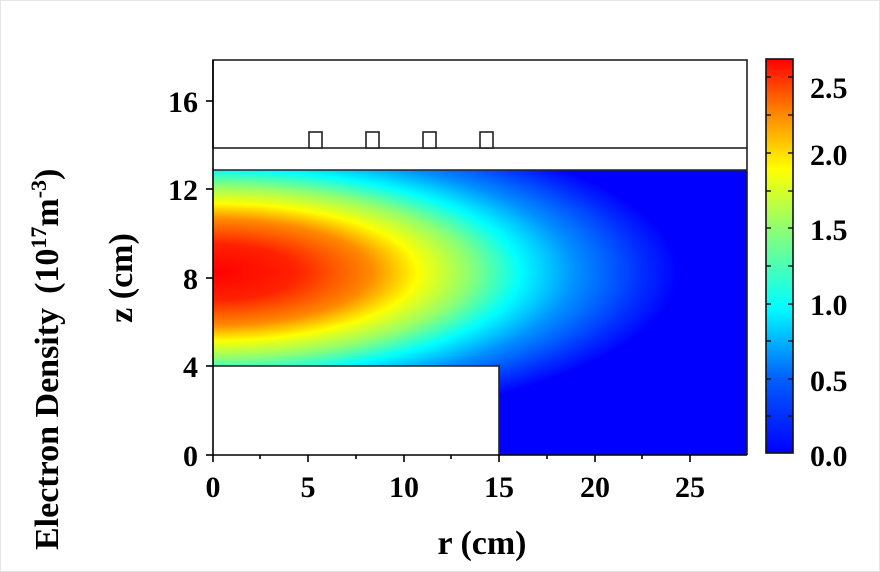 The width and height of the screenshot is (880, 572). What do you see at coordinates (690, 487) in the screenshot?
I see `x-tick-25: 25` at bounding box center [690, 487].